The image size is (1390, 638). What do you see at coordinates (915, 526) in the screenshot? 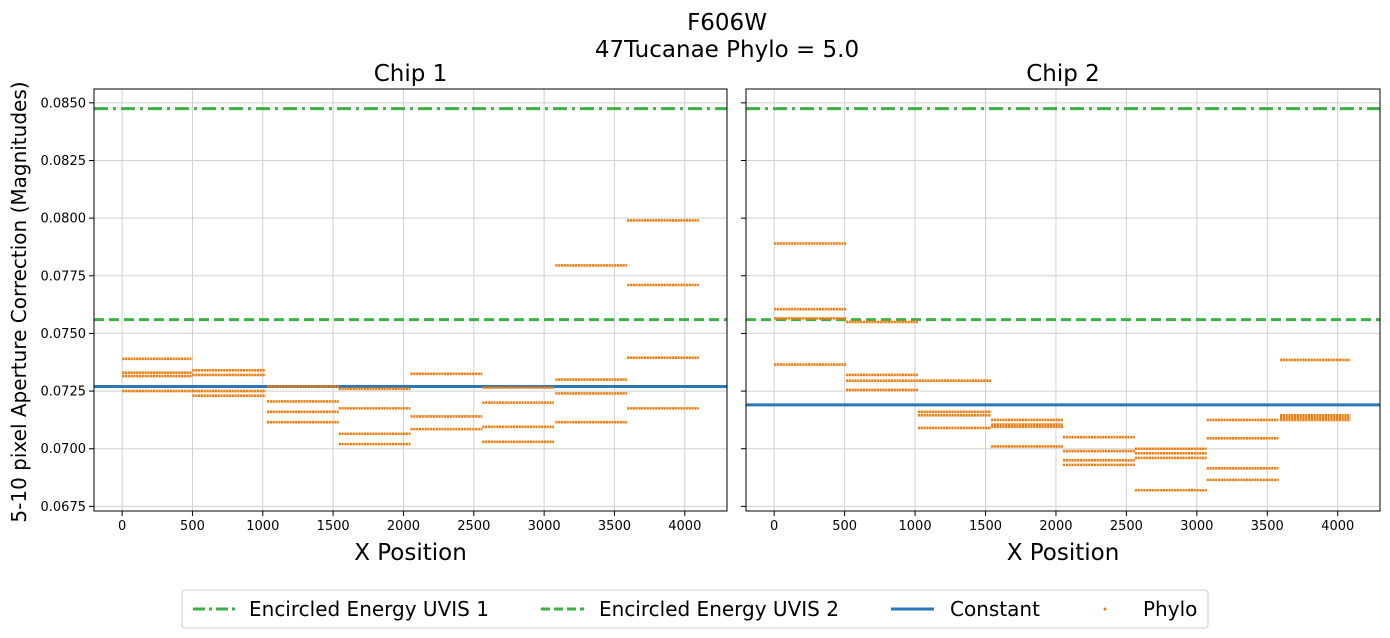
I see `chip2-x-tick-label: 1000` at bounding box center [915, 526].